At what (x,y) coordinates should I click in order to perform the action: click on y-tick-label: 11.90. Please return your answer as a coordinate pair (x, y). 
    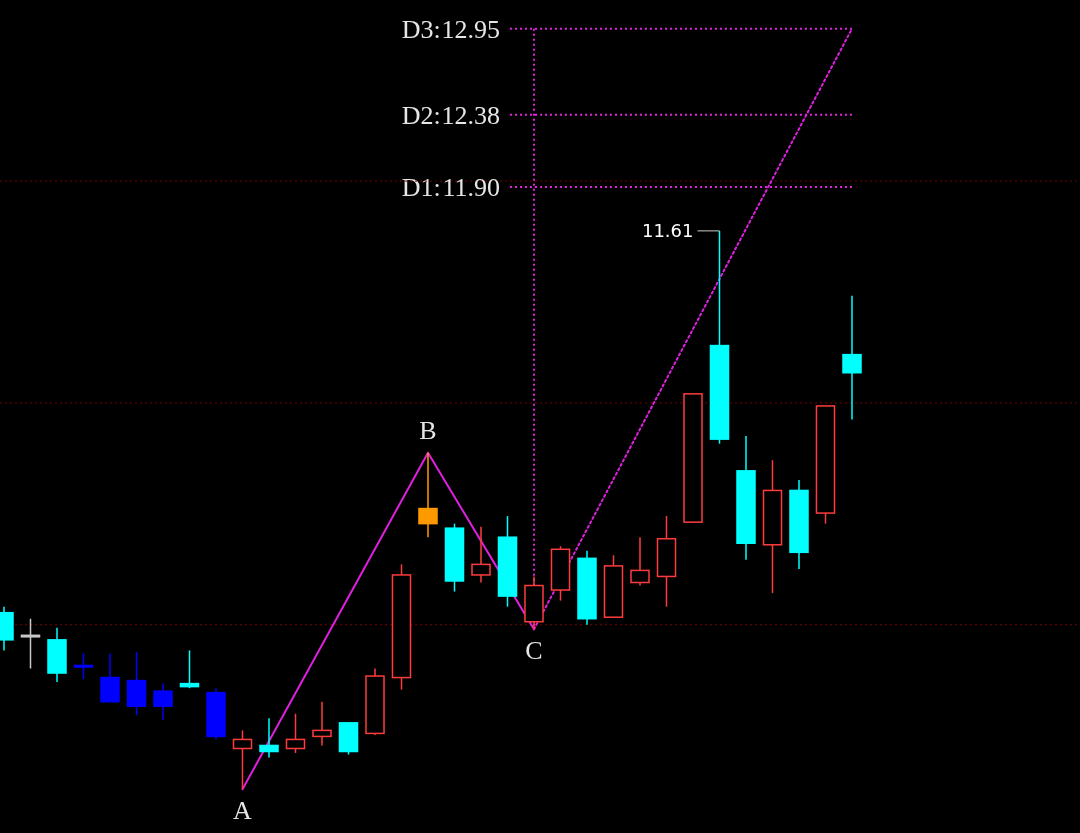
    Looking at the image, I should click on (471, 188).